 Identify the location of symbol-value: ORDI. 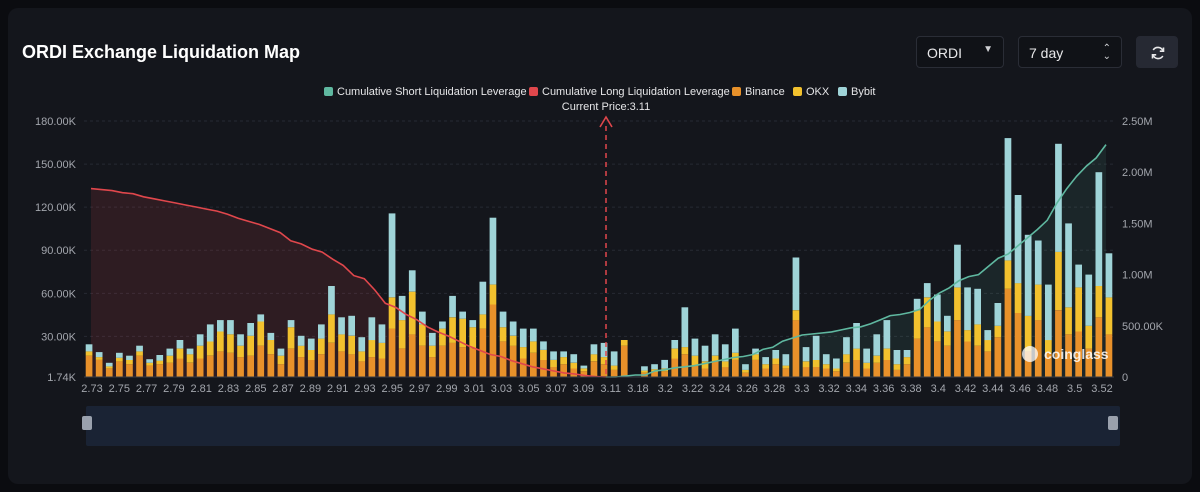
(944, 53).